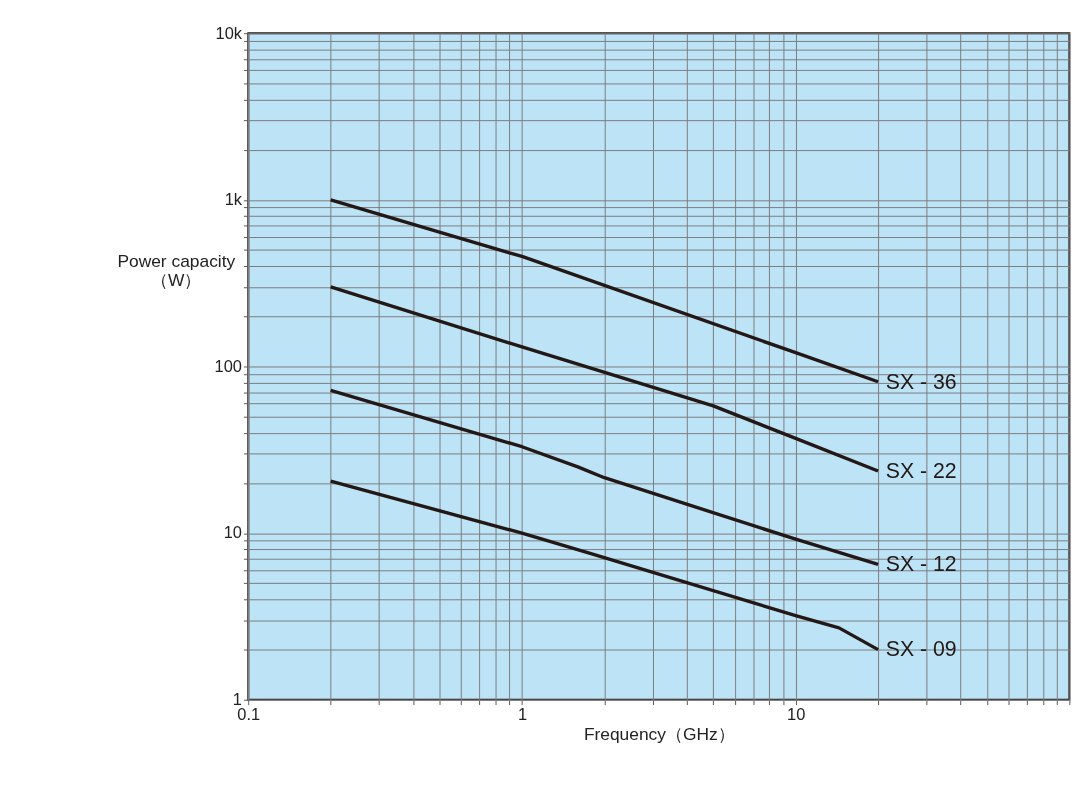  Describe the element at coordinates (233, 199) in the screenshot. I see `y-tick-label: 1k` at that location.